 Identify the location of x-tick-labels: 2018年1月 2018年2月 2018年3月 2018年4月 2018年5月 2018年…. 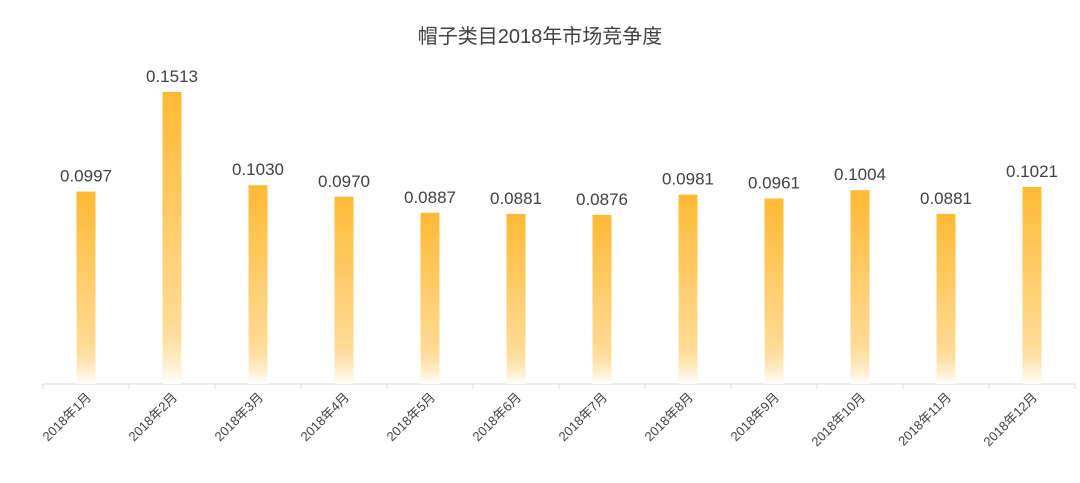
(540, 420).